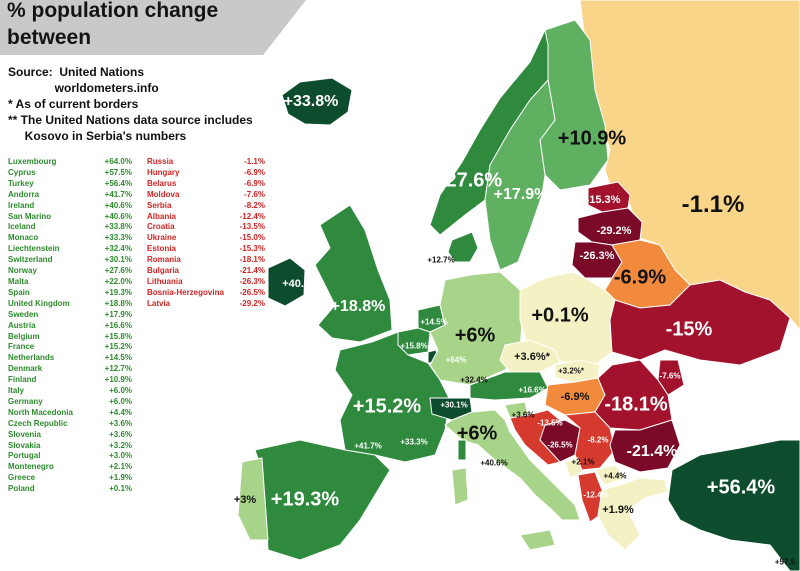 This screenshot has height=571, width=800. Describe the element at coordinates (633, 514) in the screenshot. I see `greece-region` at that location.